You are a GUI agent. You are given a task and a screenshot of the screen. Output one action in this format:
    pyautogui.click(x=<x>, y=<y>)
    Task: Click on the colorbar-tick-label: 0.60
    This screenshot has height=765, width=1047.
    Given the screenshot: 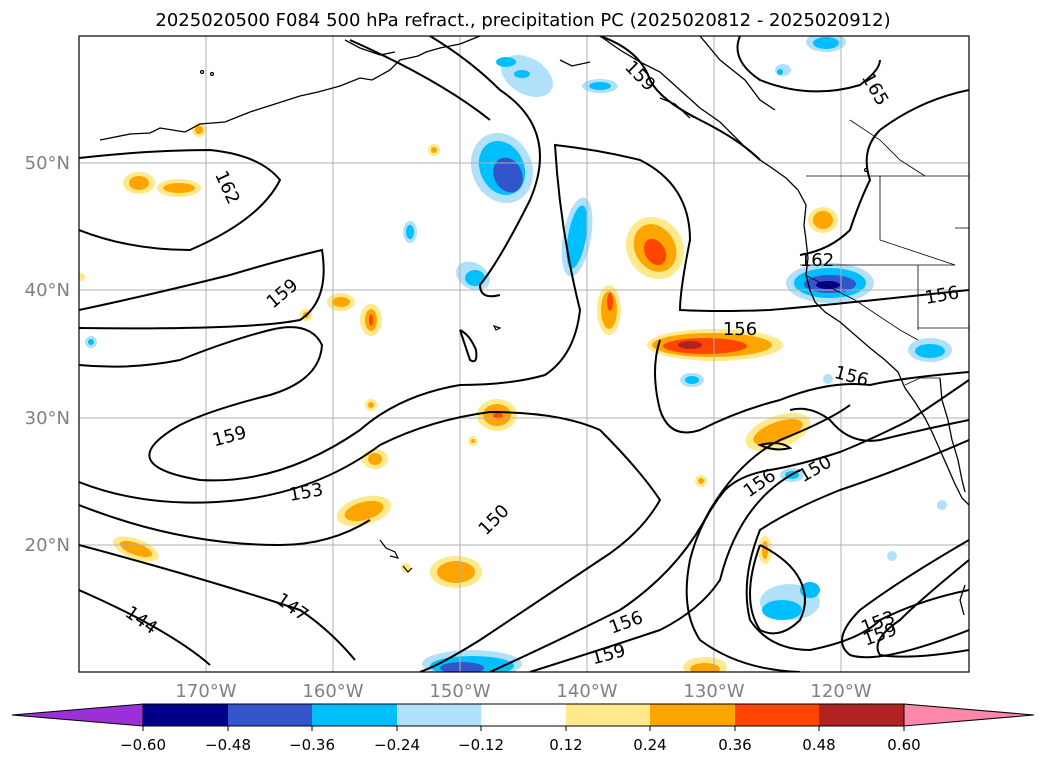 What is the action you would take?
    pyautogui.click(x=903, y=745)
    